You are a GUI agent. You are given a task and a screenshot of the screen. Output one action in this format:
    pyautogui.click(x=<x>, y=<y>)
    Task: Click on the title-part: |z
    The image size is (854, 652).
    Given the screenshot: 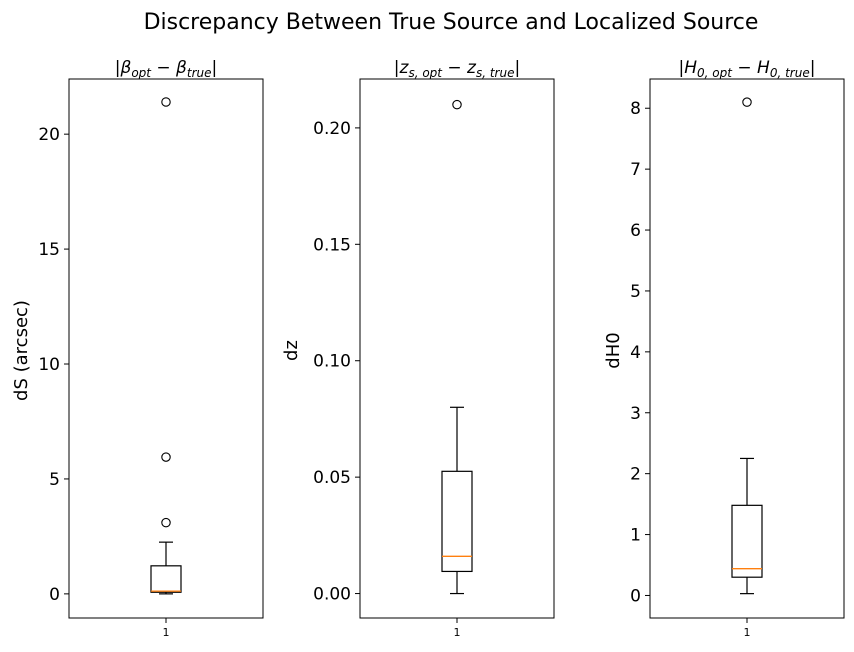 What is the action you would take?
    pyautogui.click(x=402, y=68)
    